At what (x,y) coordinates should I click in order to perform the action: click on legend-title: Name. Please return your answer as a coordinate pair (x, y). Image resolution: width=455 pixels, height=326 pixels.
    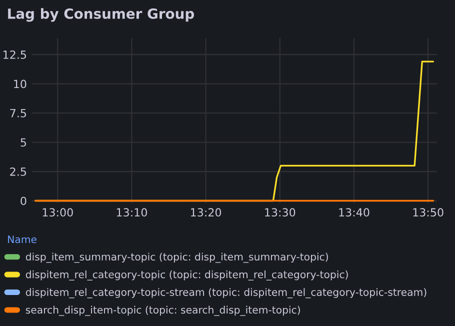
    Looking at the image, I should click on (22, 240).